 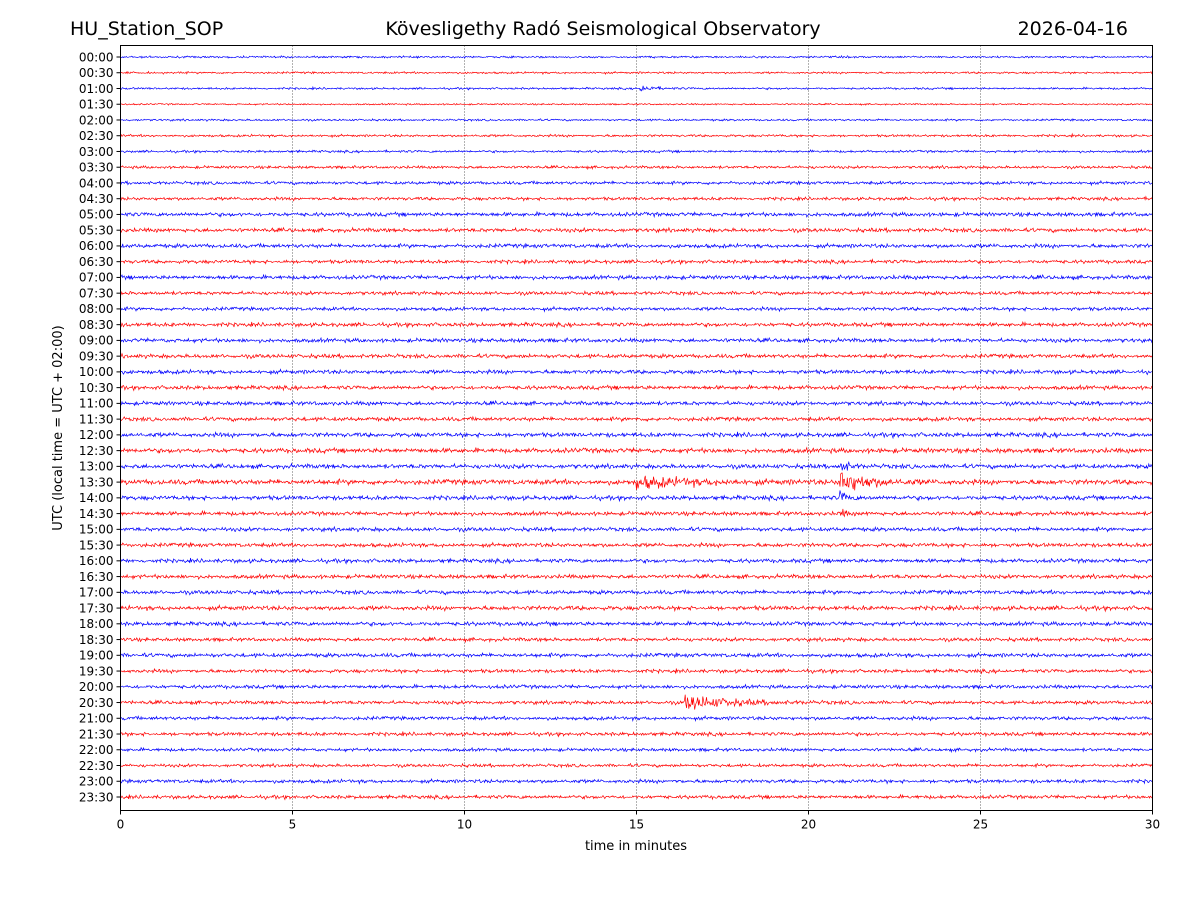 What do you see at coordinates (96, 293) in the screenshot?
I see `y-tick-label: 07:30` at bounding box center [96, 293].